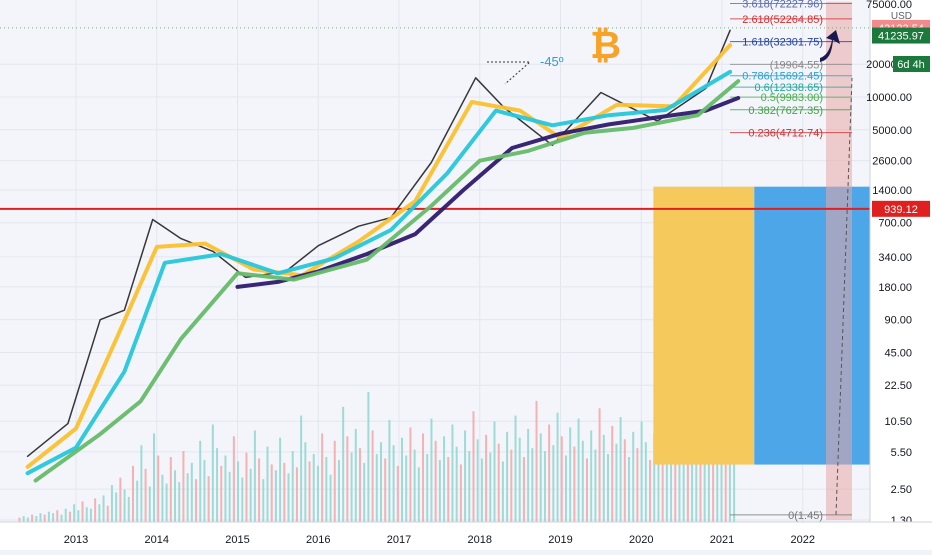 The height and width of the screenshot is (555, 932). I want to click on y-tick-label: 1400.00, so click(892, 191).